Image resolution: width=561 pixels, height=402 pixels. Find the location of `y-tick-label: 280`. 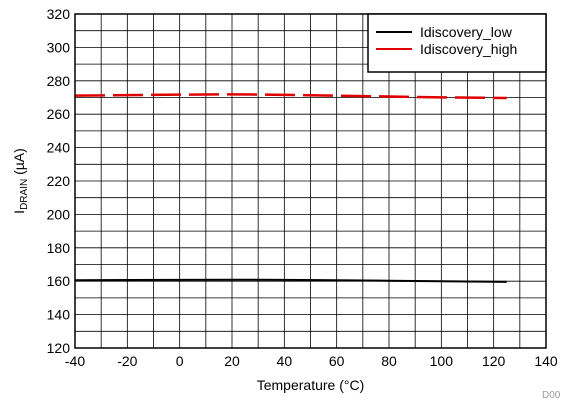

y-tick-label: 280 is located at coordinates (59, 81).